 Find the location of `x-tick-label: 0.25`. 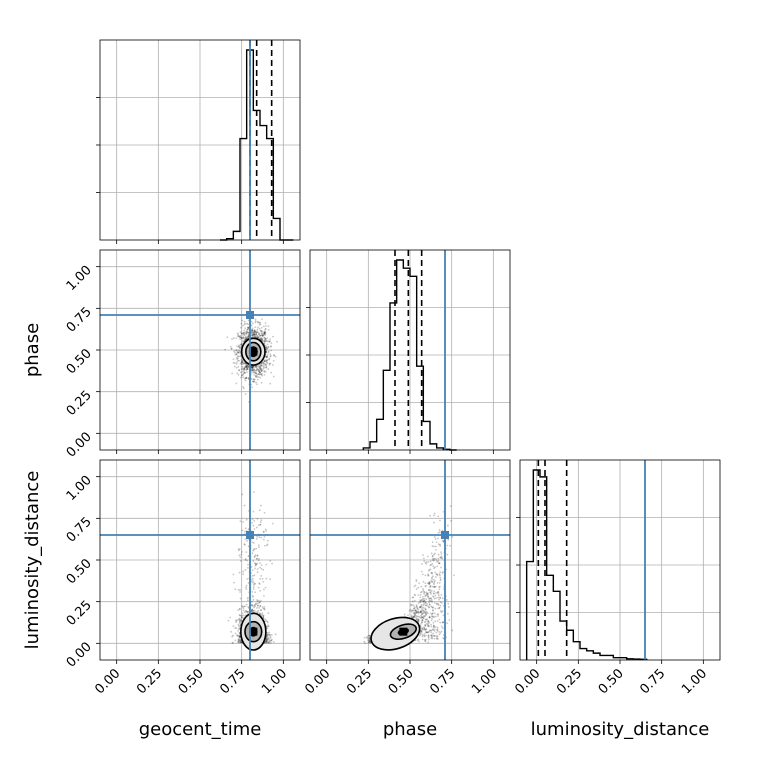

x-tick-label: 0.25 is located at coordinates (149, 681).